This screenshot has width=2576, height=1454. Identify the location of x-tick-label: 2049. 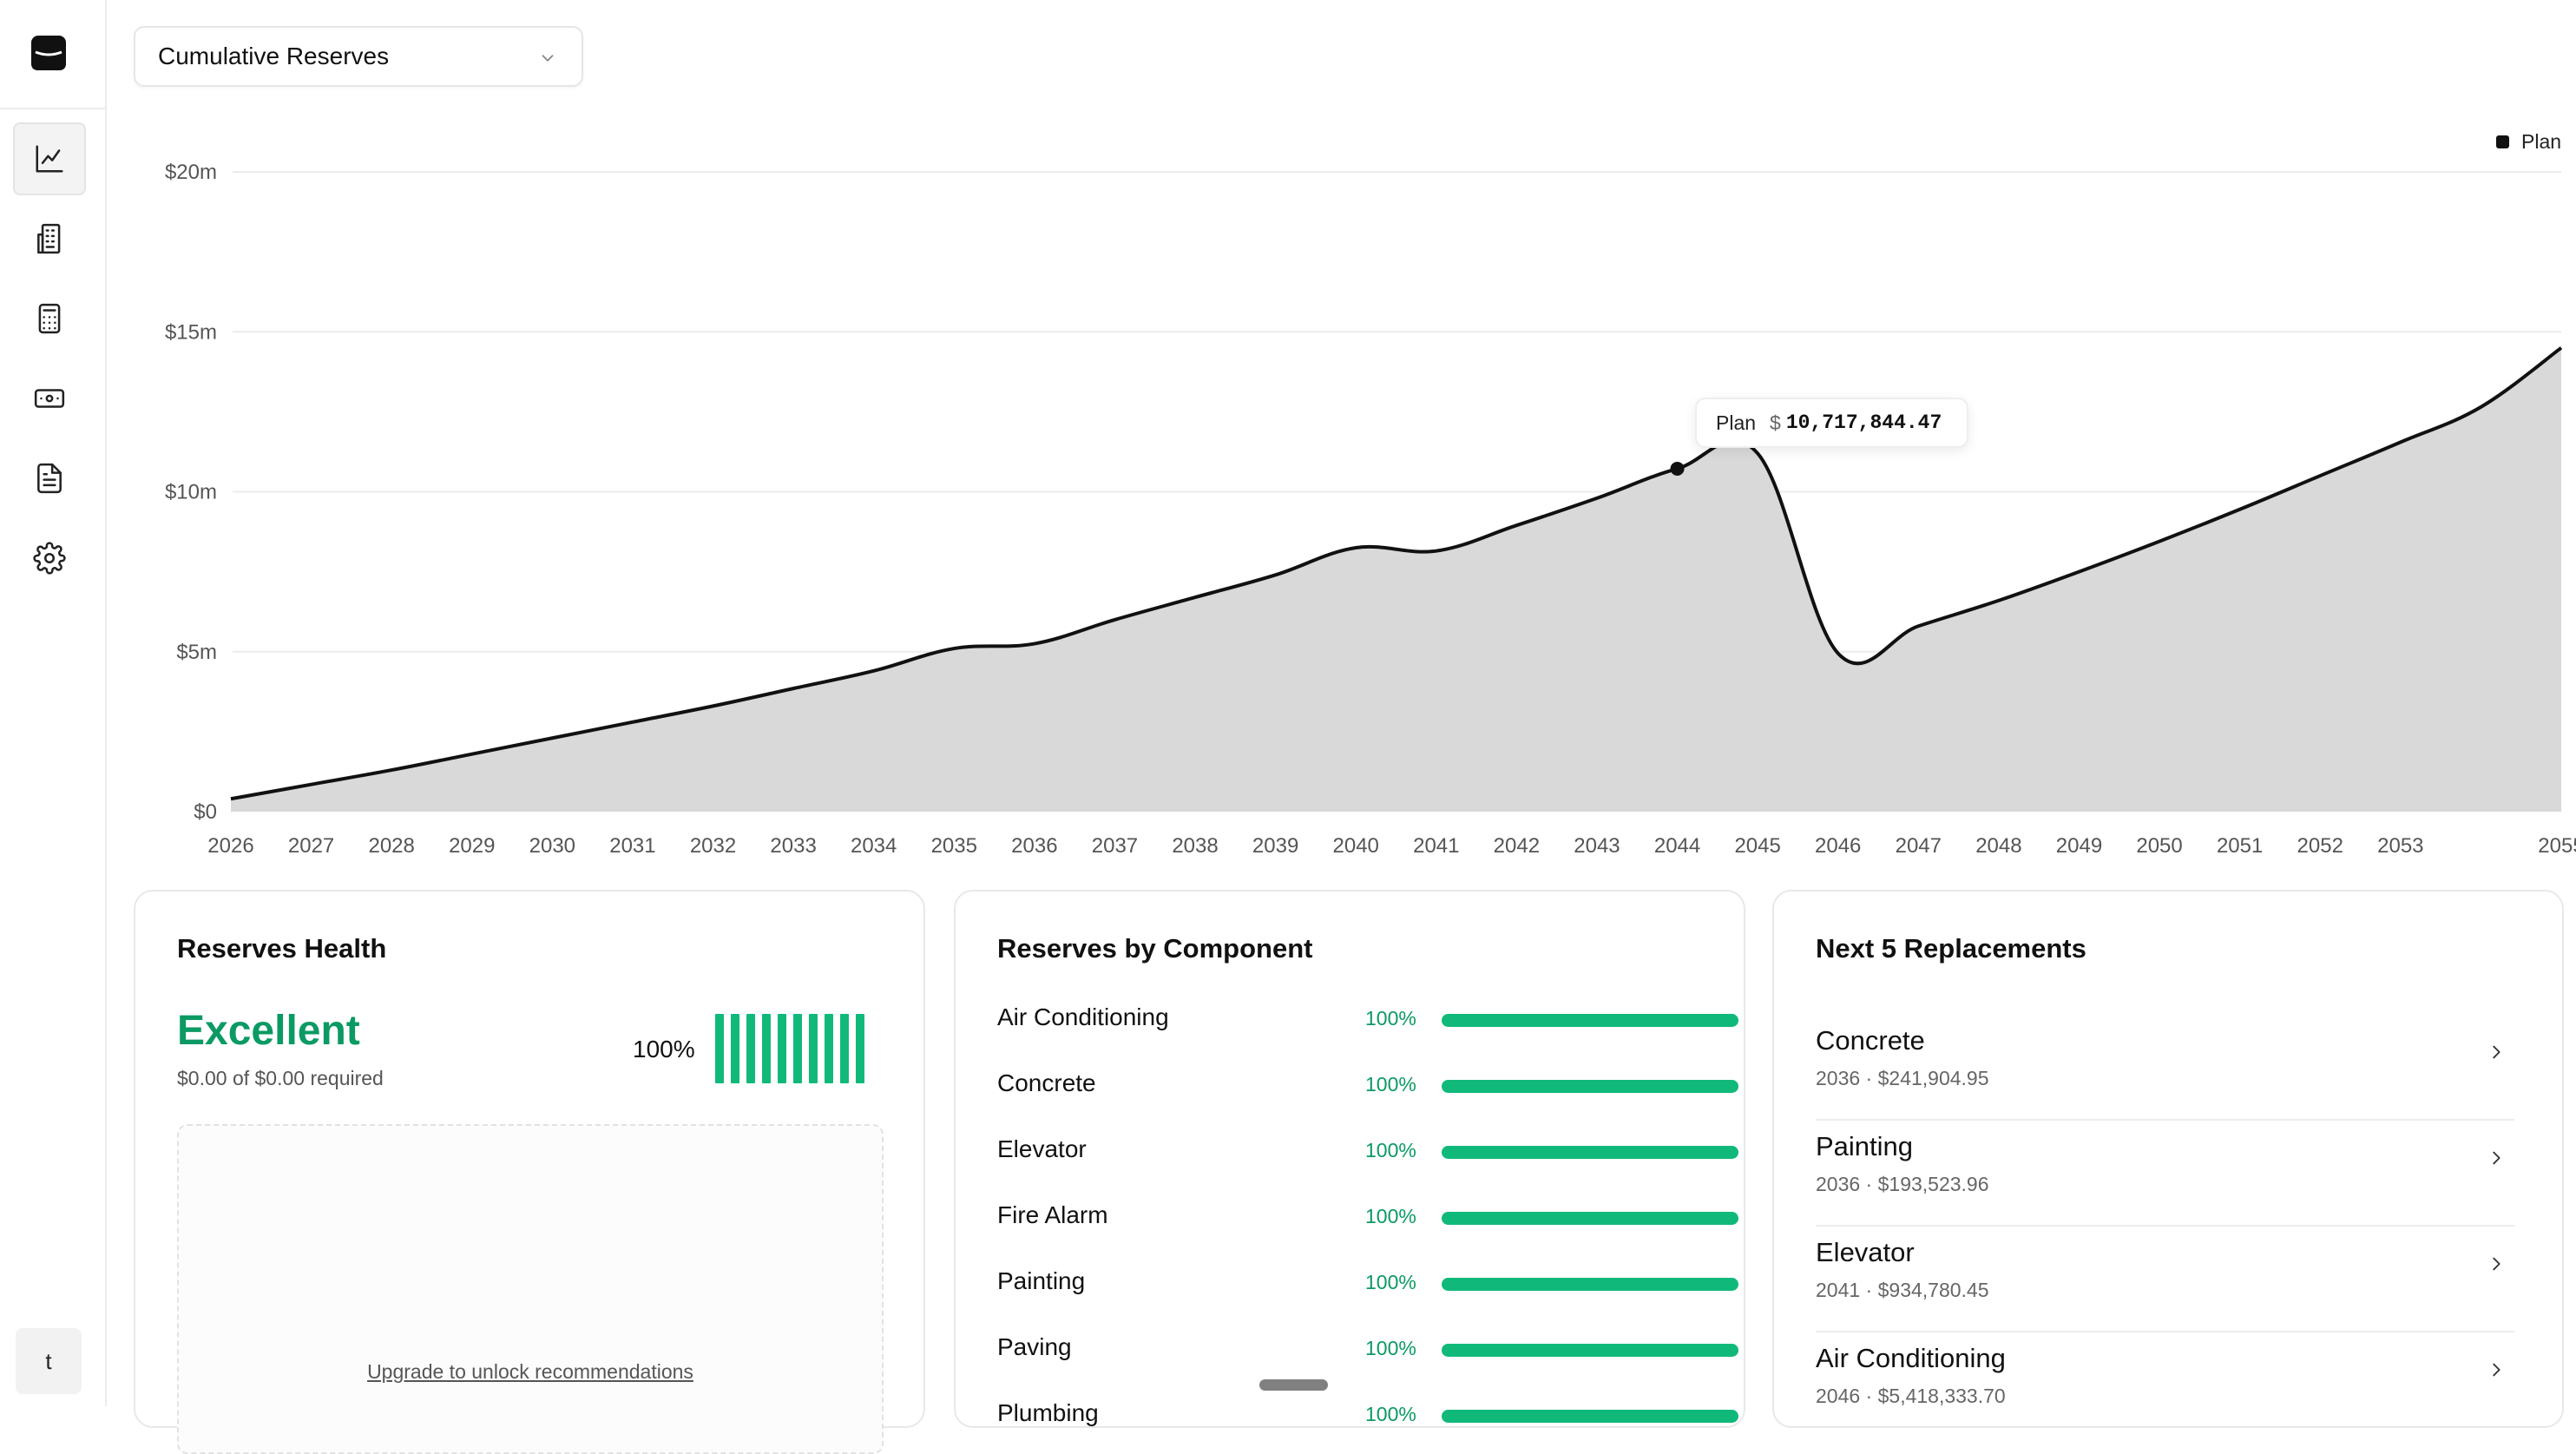
(2079, 846).